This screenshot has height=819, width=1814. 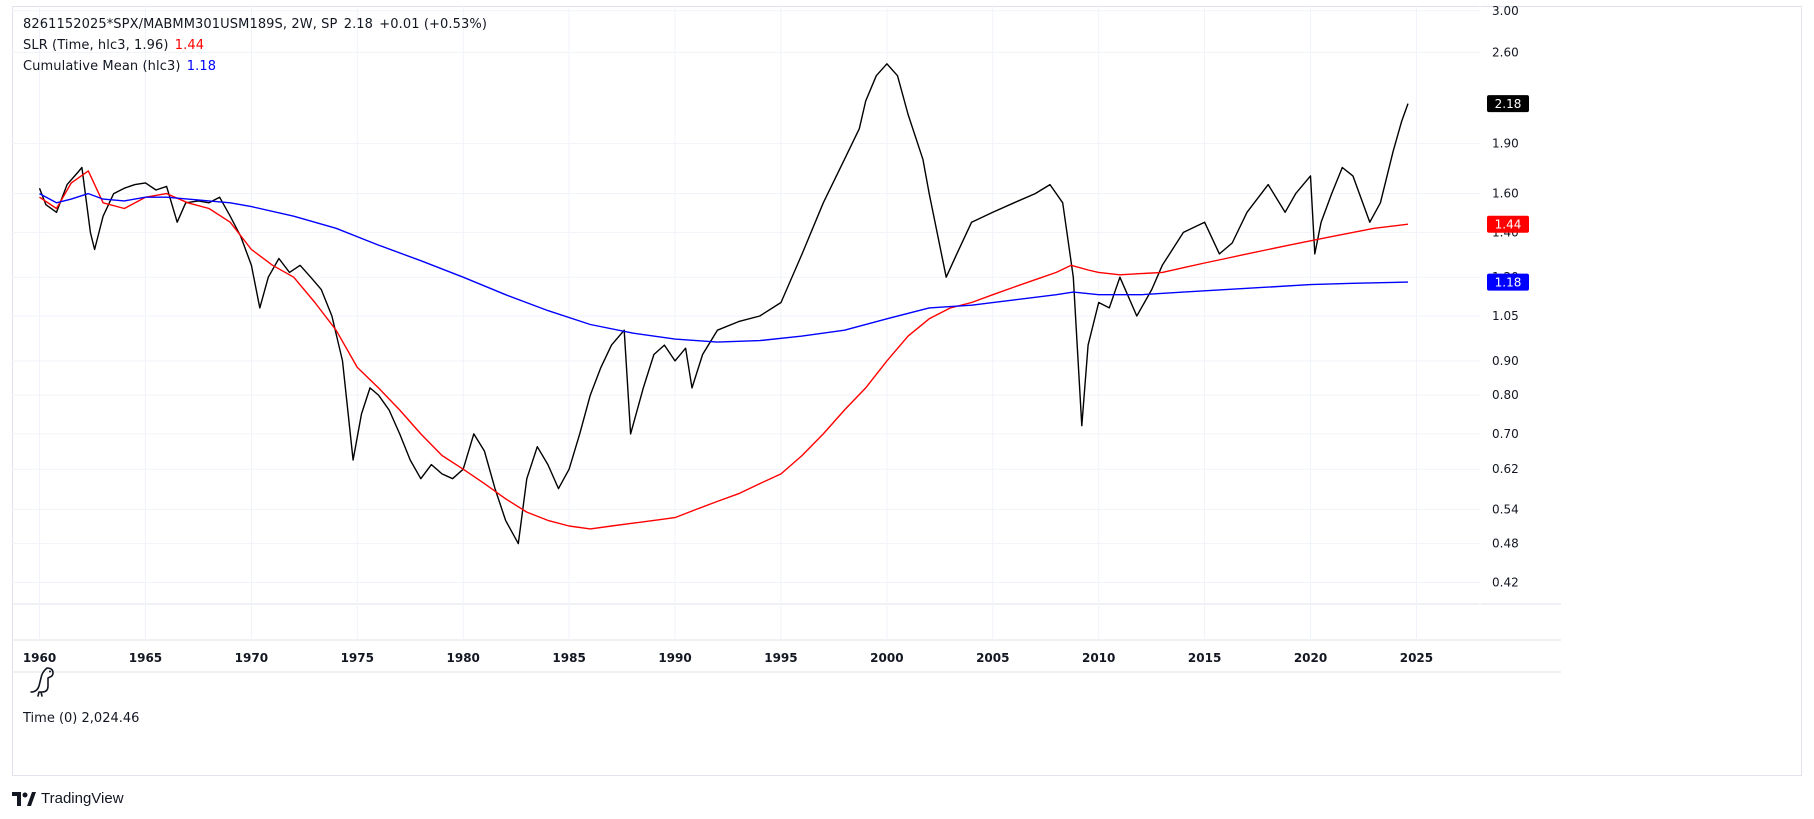 I want to click on y-tick-label: 0.70, so click(x=1505, y=434).